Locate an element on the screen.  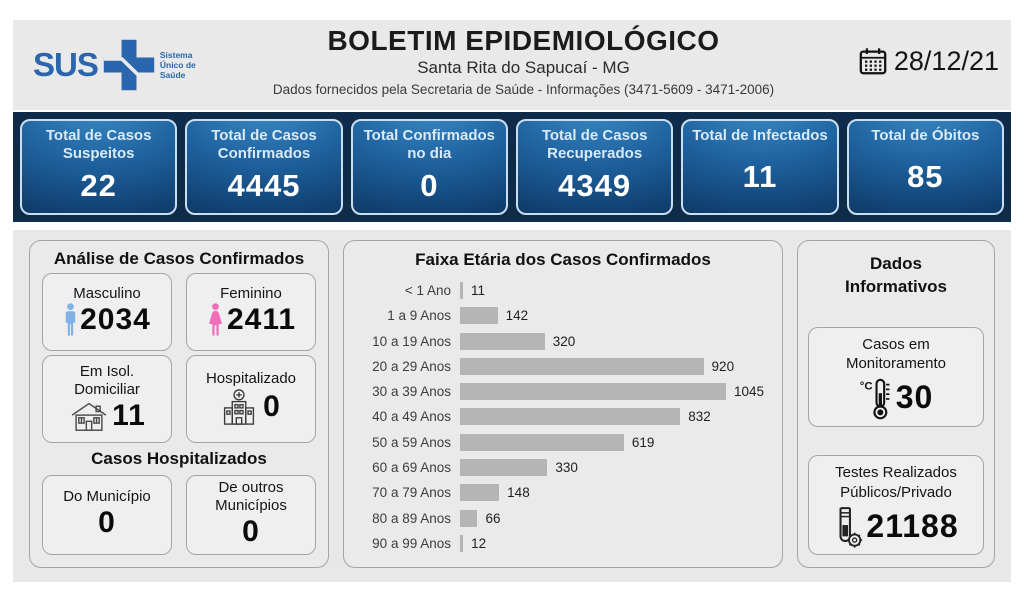
chart-value-label: 832 is located at coordinates (699, 417).